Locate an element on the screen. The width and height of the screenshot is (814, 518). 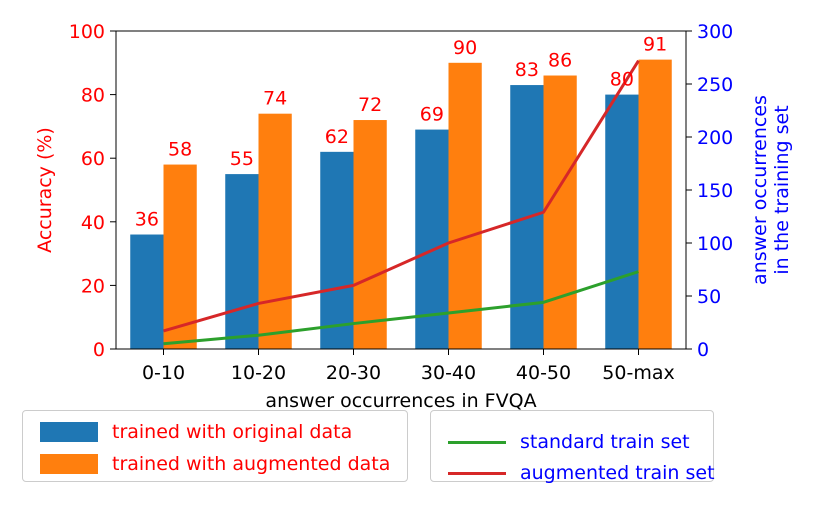
data-label-augmented-2: 72 is located at coordinates (370, 105).